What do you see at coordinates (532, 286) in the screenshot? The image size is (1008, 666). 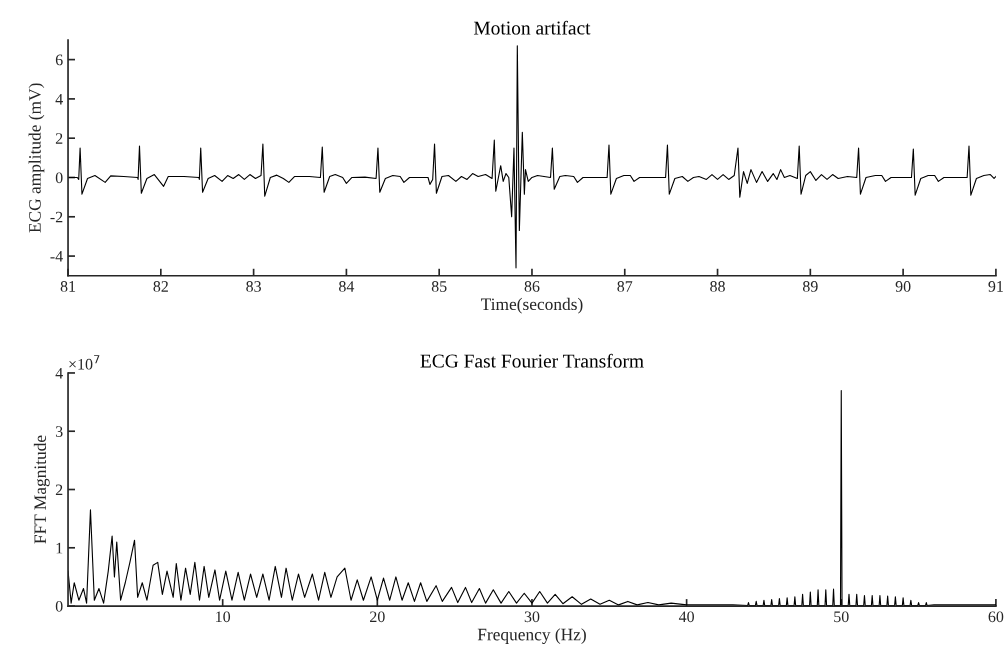 I see `x-tick-label: 86` at bounding box center [532, 286].